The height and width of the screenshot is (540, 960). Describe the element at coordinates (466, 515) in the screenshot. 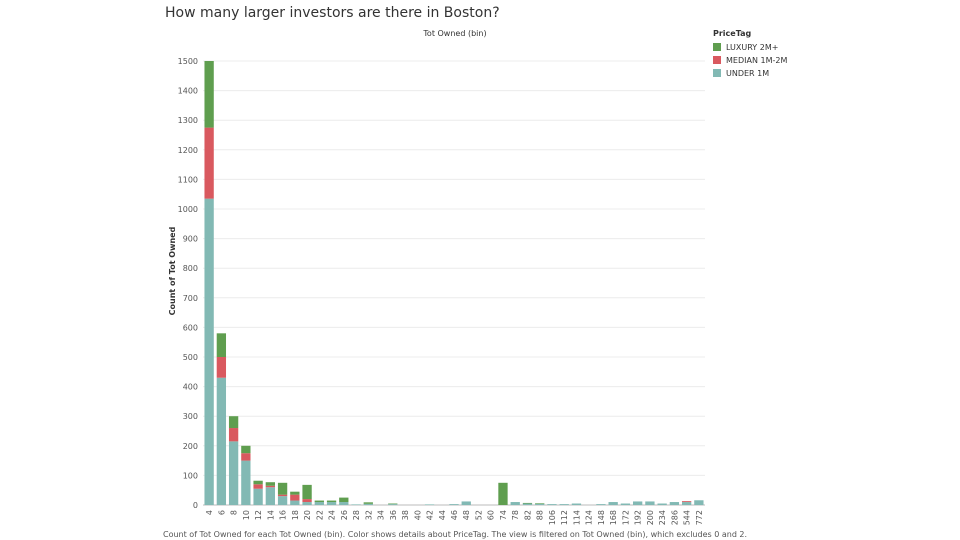

I see `x-tick-label: 48` at that location.